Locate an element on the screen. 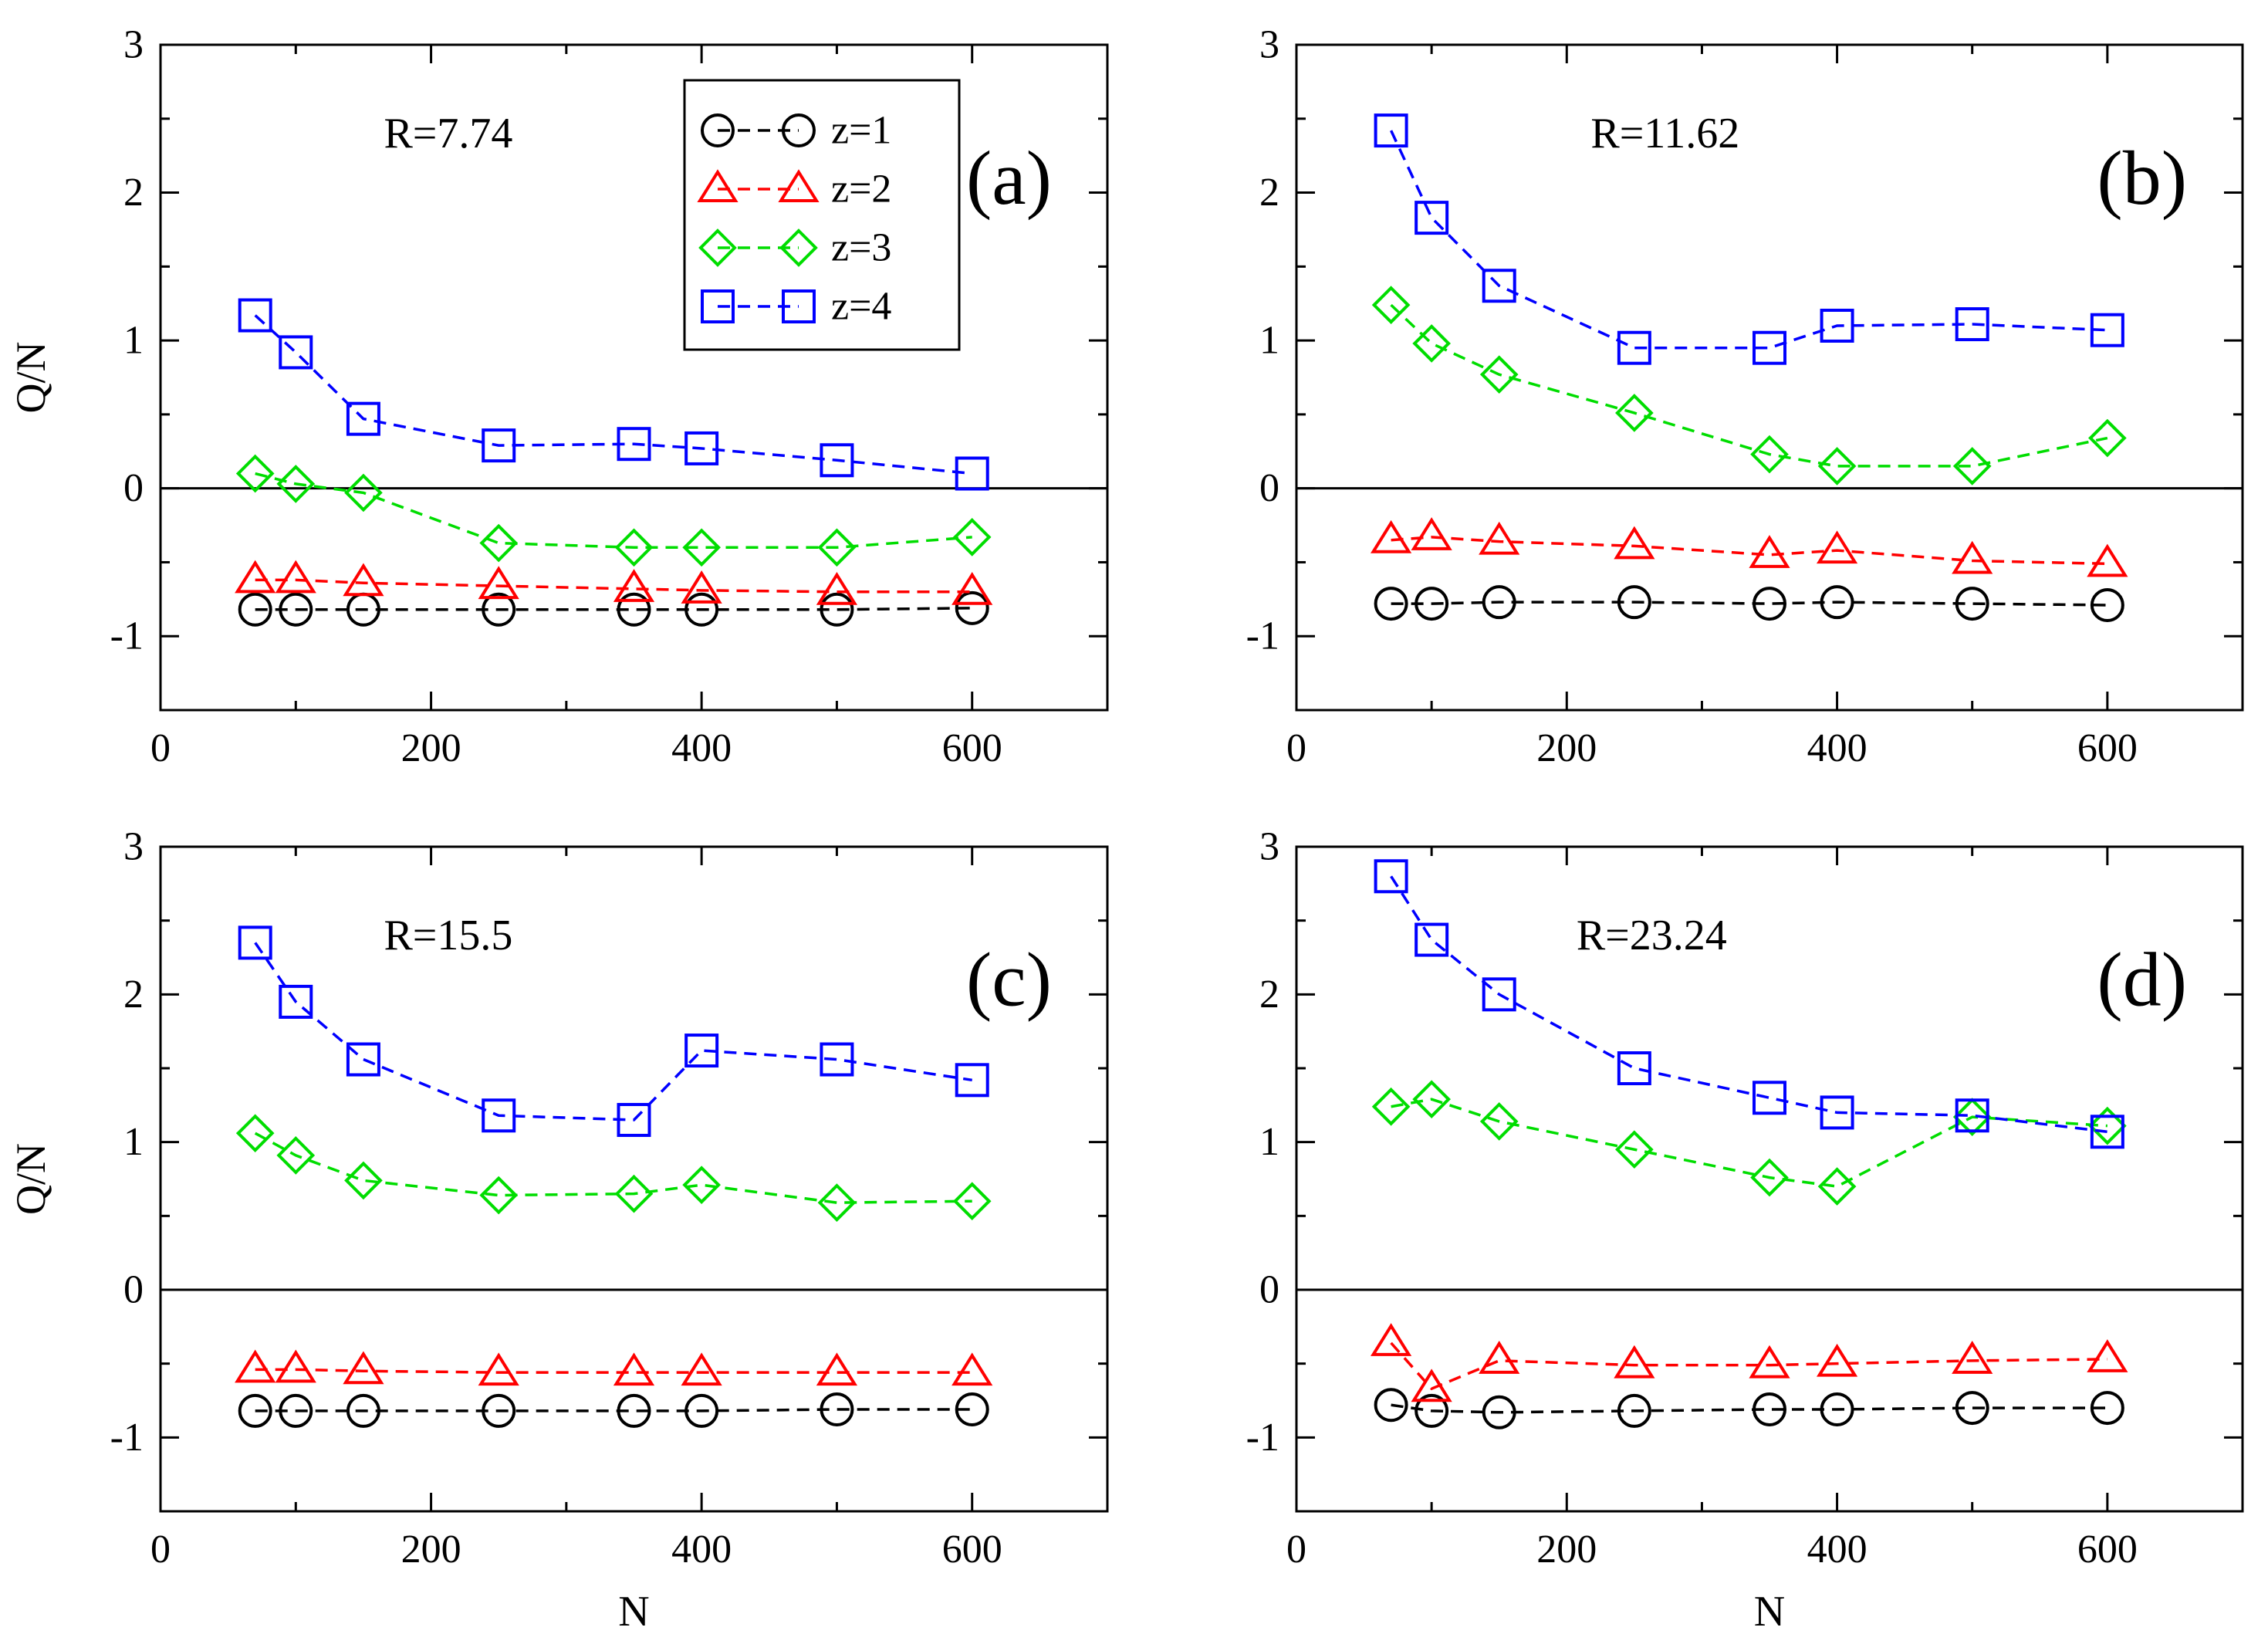  legend-label: z=2 is located at coordinates (861, 189).